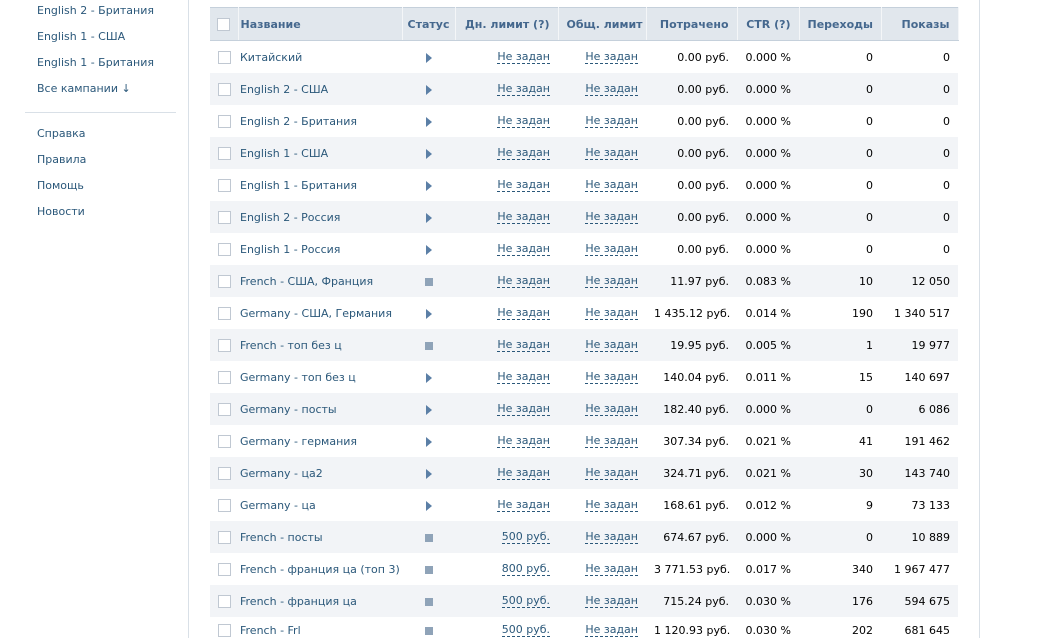 This screenshot has width=1043, height=643. What do you see at coordinates (100, 136) in the screenshot?
I see `sidebar-item-help: Справка` at bounding box center [100, 136].